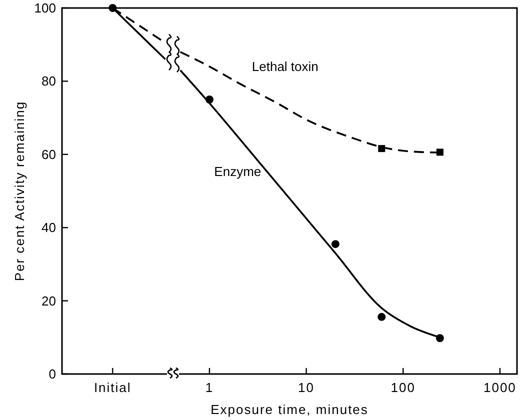  Describe the element at coordinates (49, 300) in the screenshot. I see `y-tick-label: 20` at that location.